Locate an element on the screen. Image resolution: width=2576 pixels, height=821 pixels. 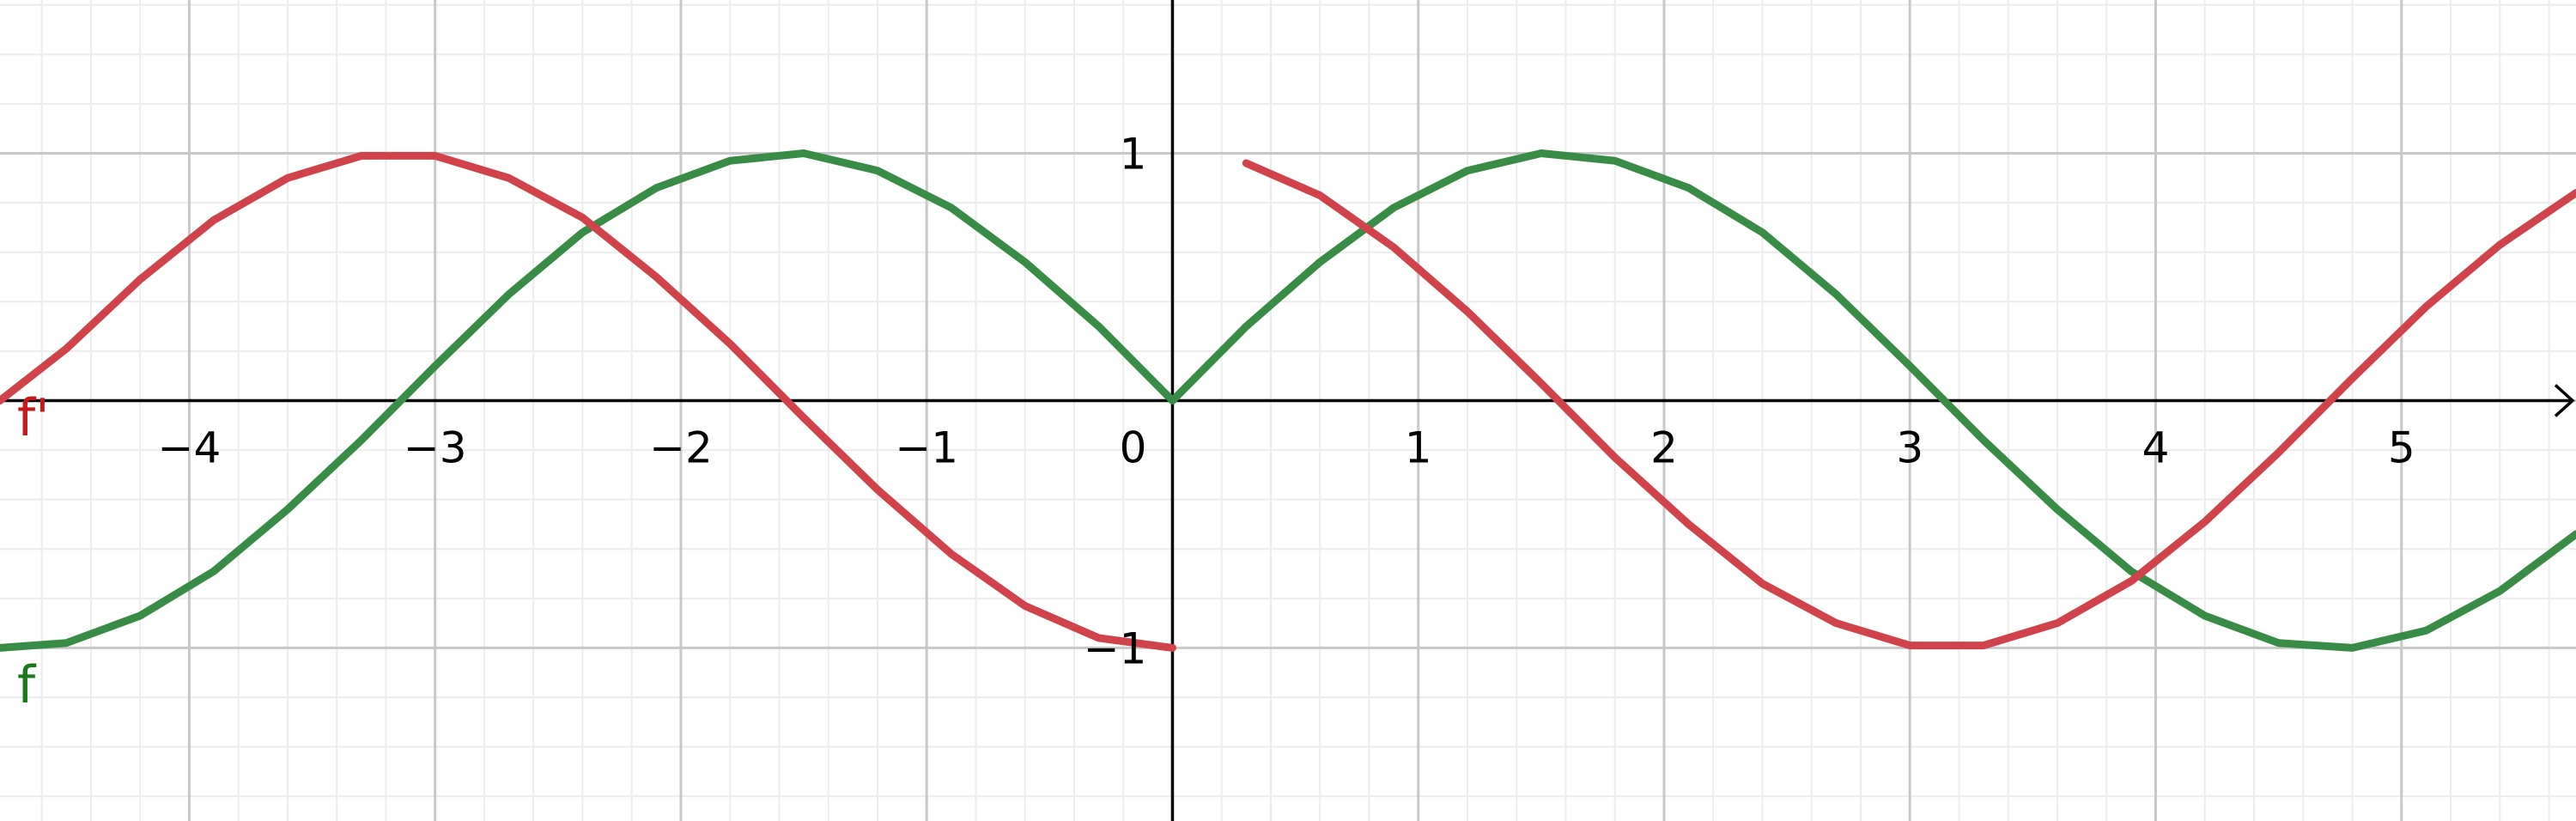
y-tick-label: −1 is located at coordinates (1115, 648).